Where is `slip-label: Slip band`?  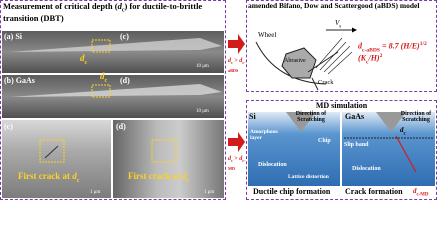
slip-label: Slip band is located at coordinates (356, 145).